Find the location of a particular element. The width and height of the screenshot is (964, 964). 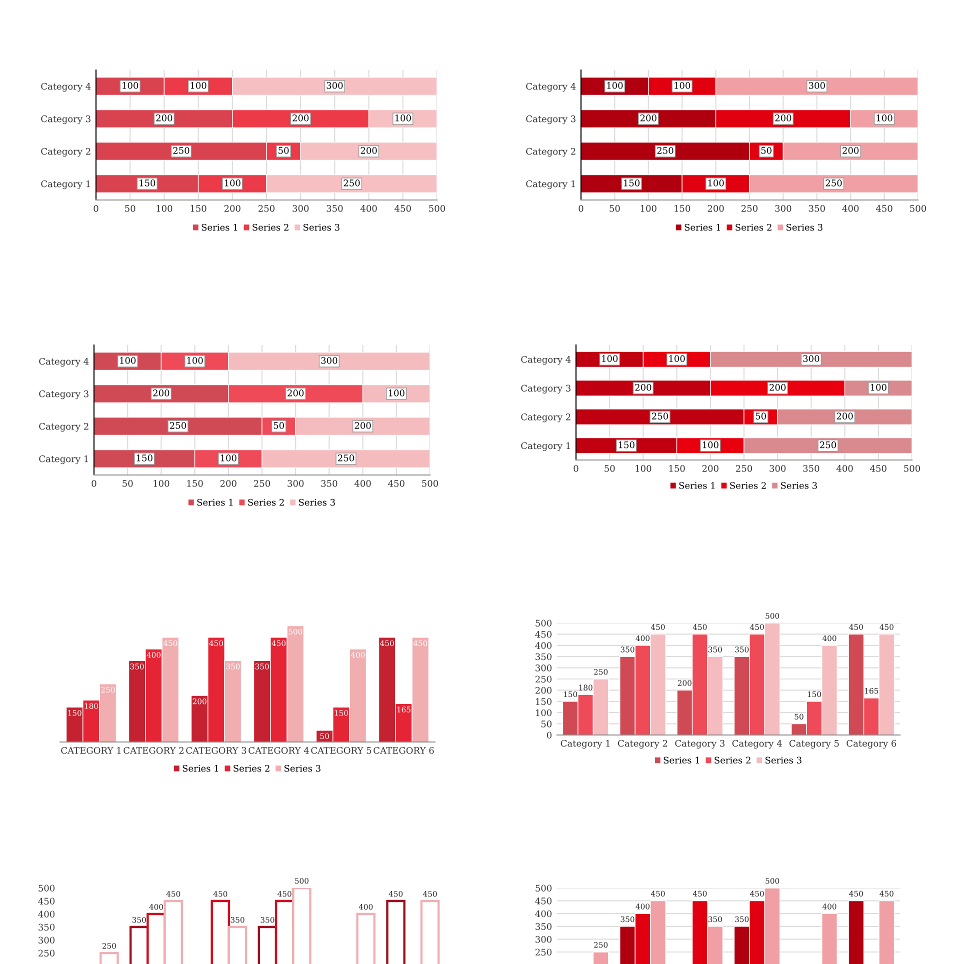

x-tick-label: CATEGORY 6 is located at coordinates (404, 750).